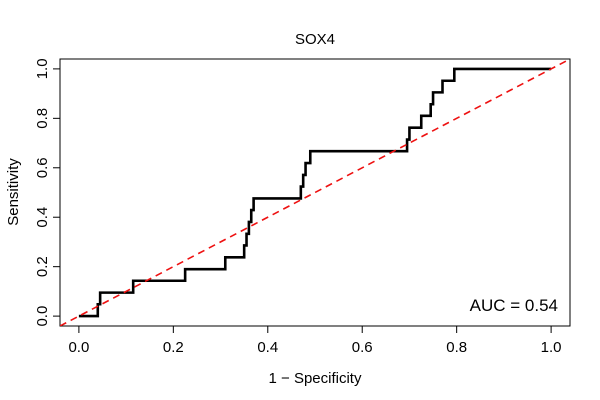 This screenshot has width=600, height=400. Describe the element at coordinates (78, 347) in the screenshot. I see `x-tick-label: 0.0` at that location.